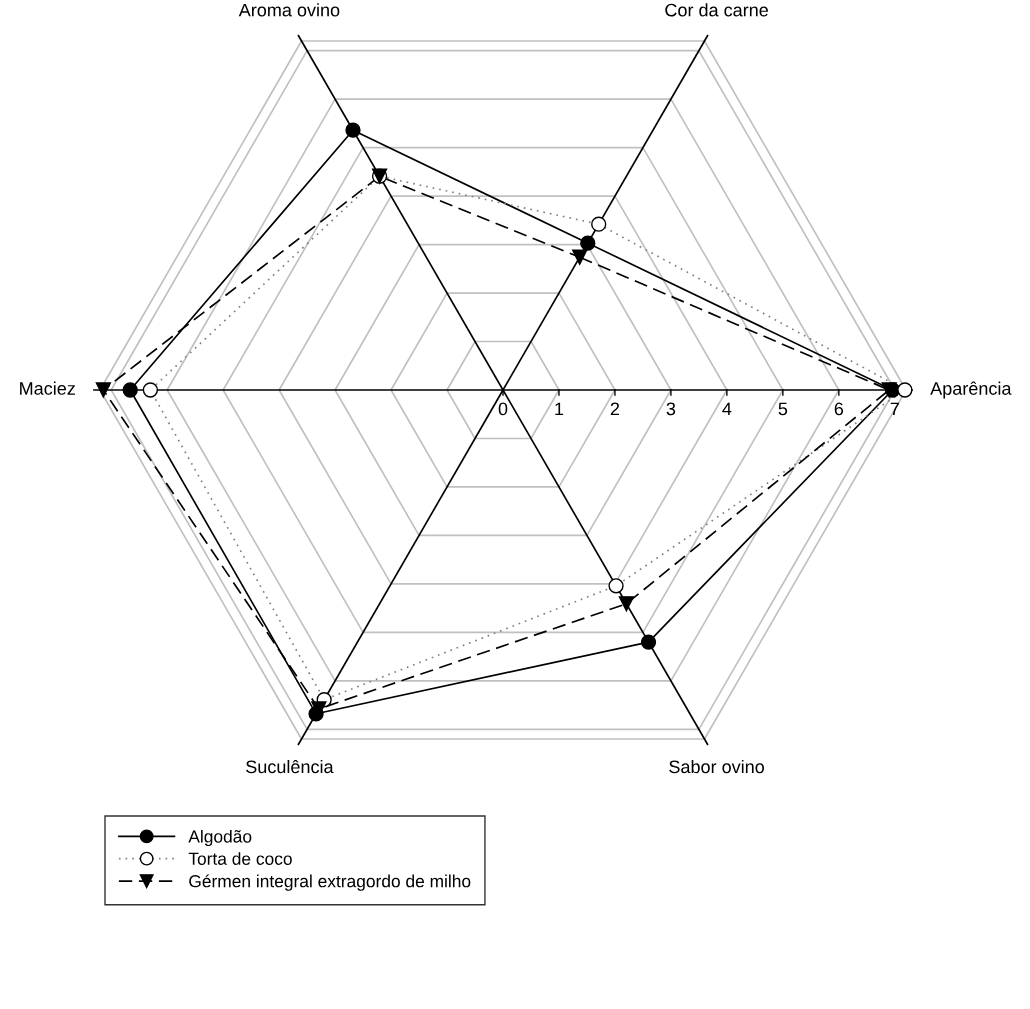 The height and width of the screenshot is (1009, 1030). What do you see at coordinates (839, 409) in the screenshot?
I see `y-tick-label: 6` at bounding box center [839, 409].